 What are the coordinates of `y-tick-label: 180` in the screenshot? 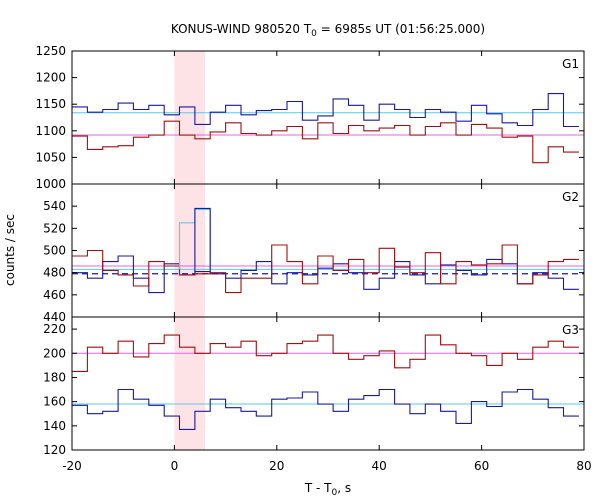 It's located at (54, 377).